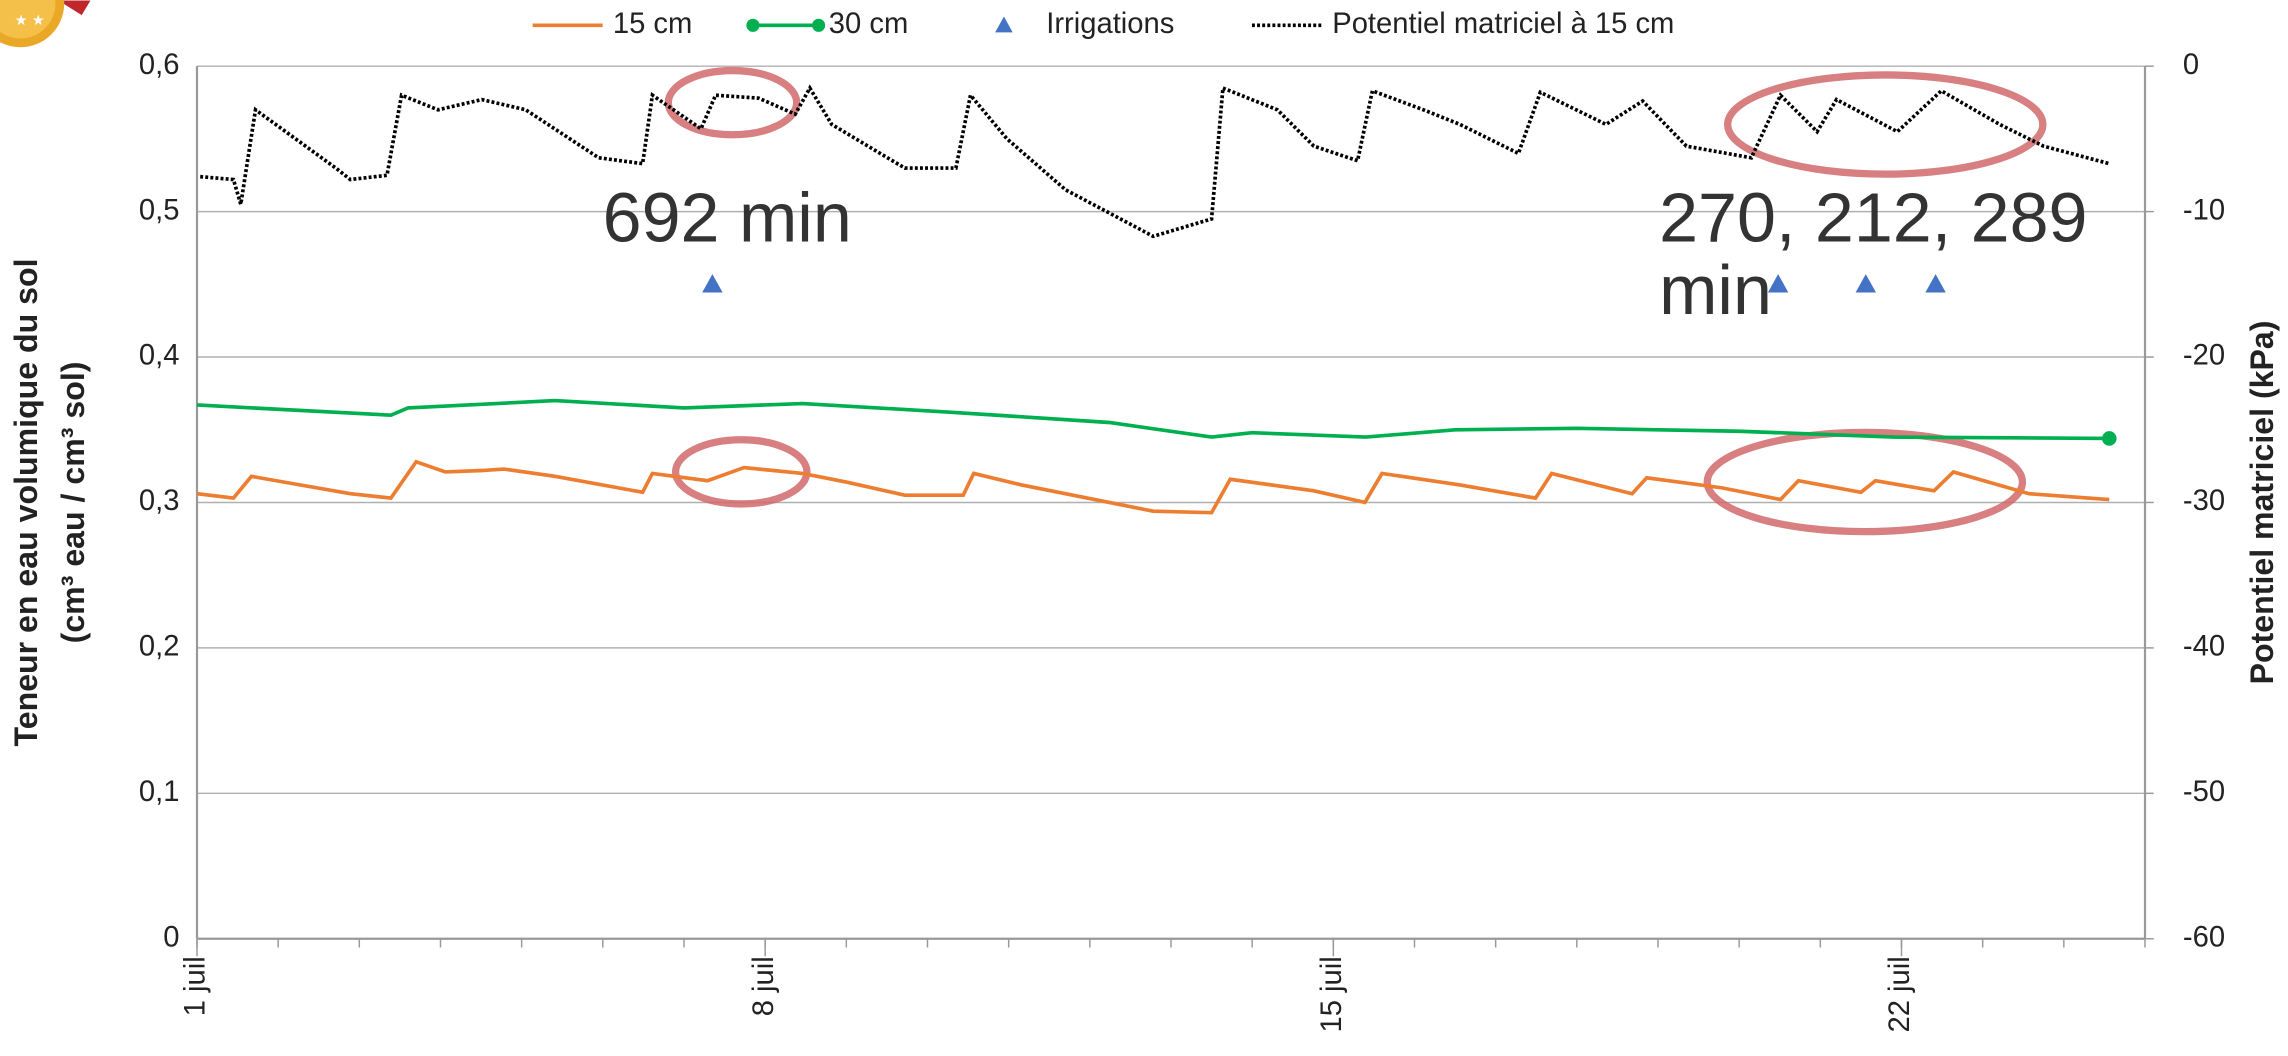 This screenshot has height=1056, width=2288. I want to click on y2-tick-label: -20, so click(2204, 356).